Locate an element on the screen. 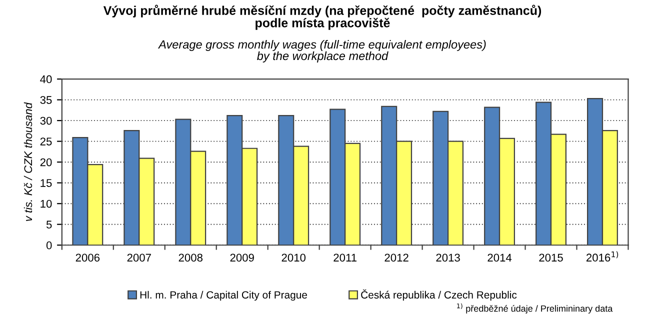 This screenshot has height=320, width=645. y-tick-label: 15 is located at coordinates (46, 183).